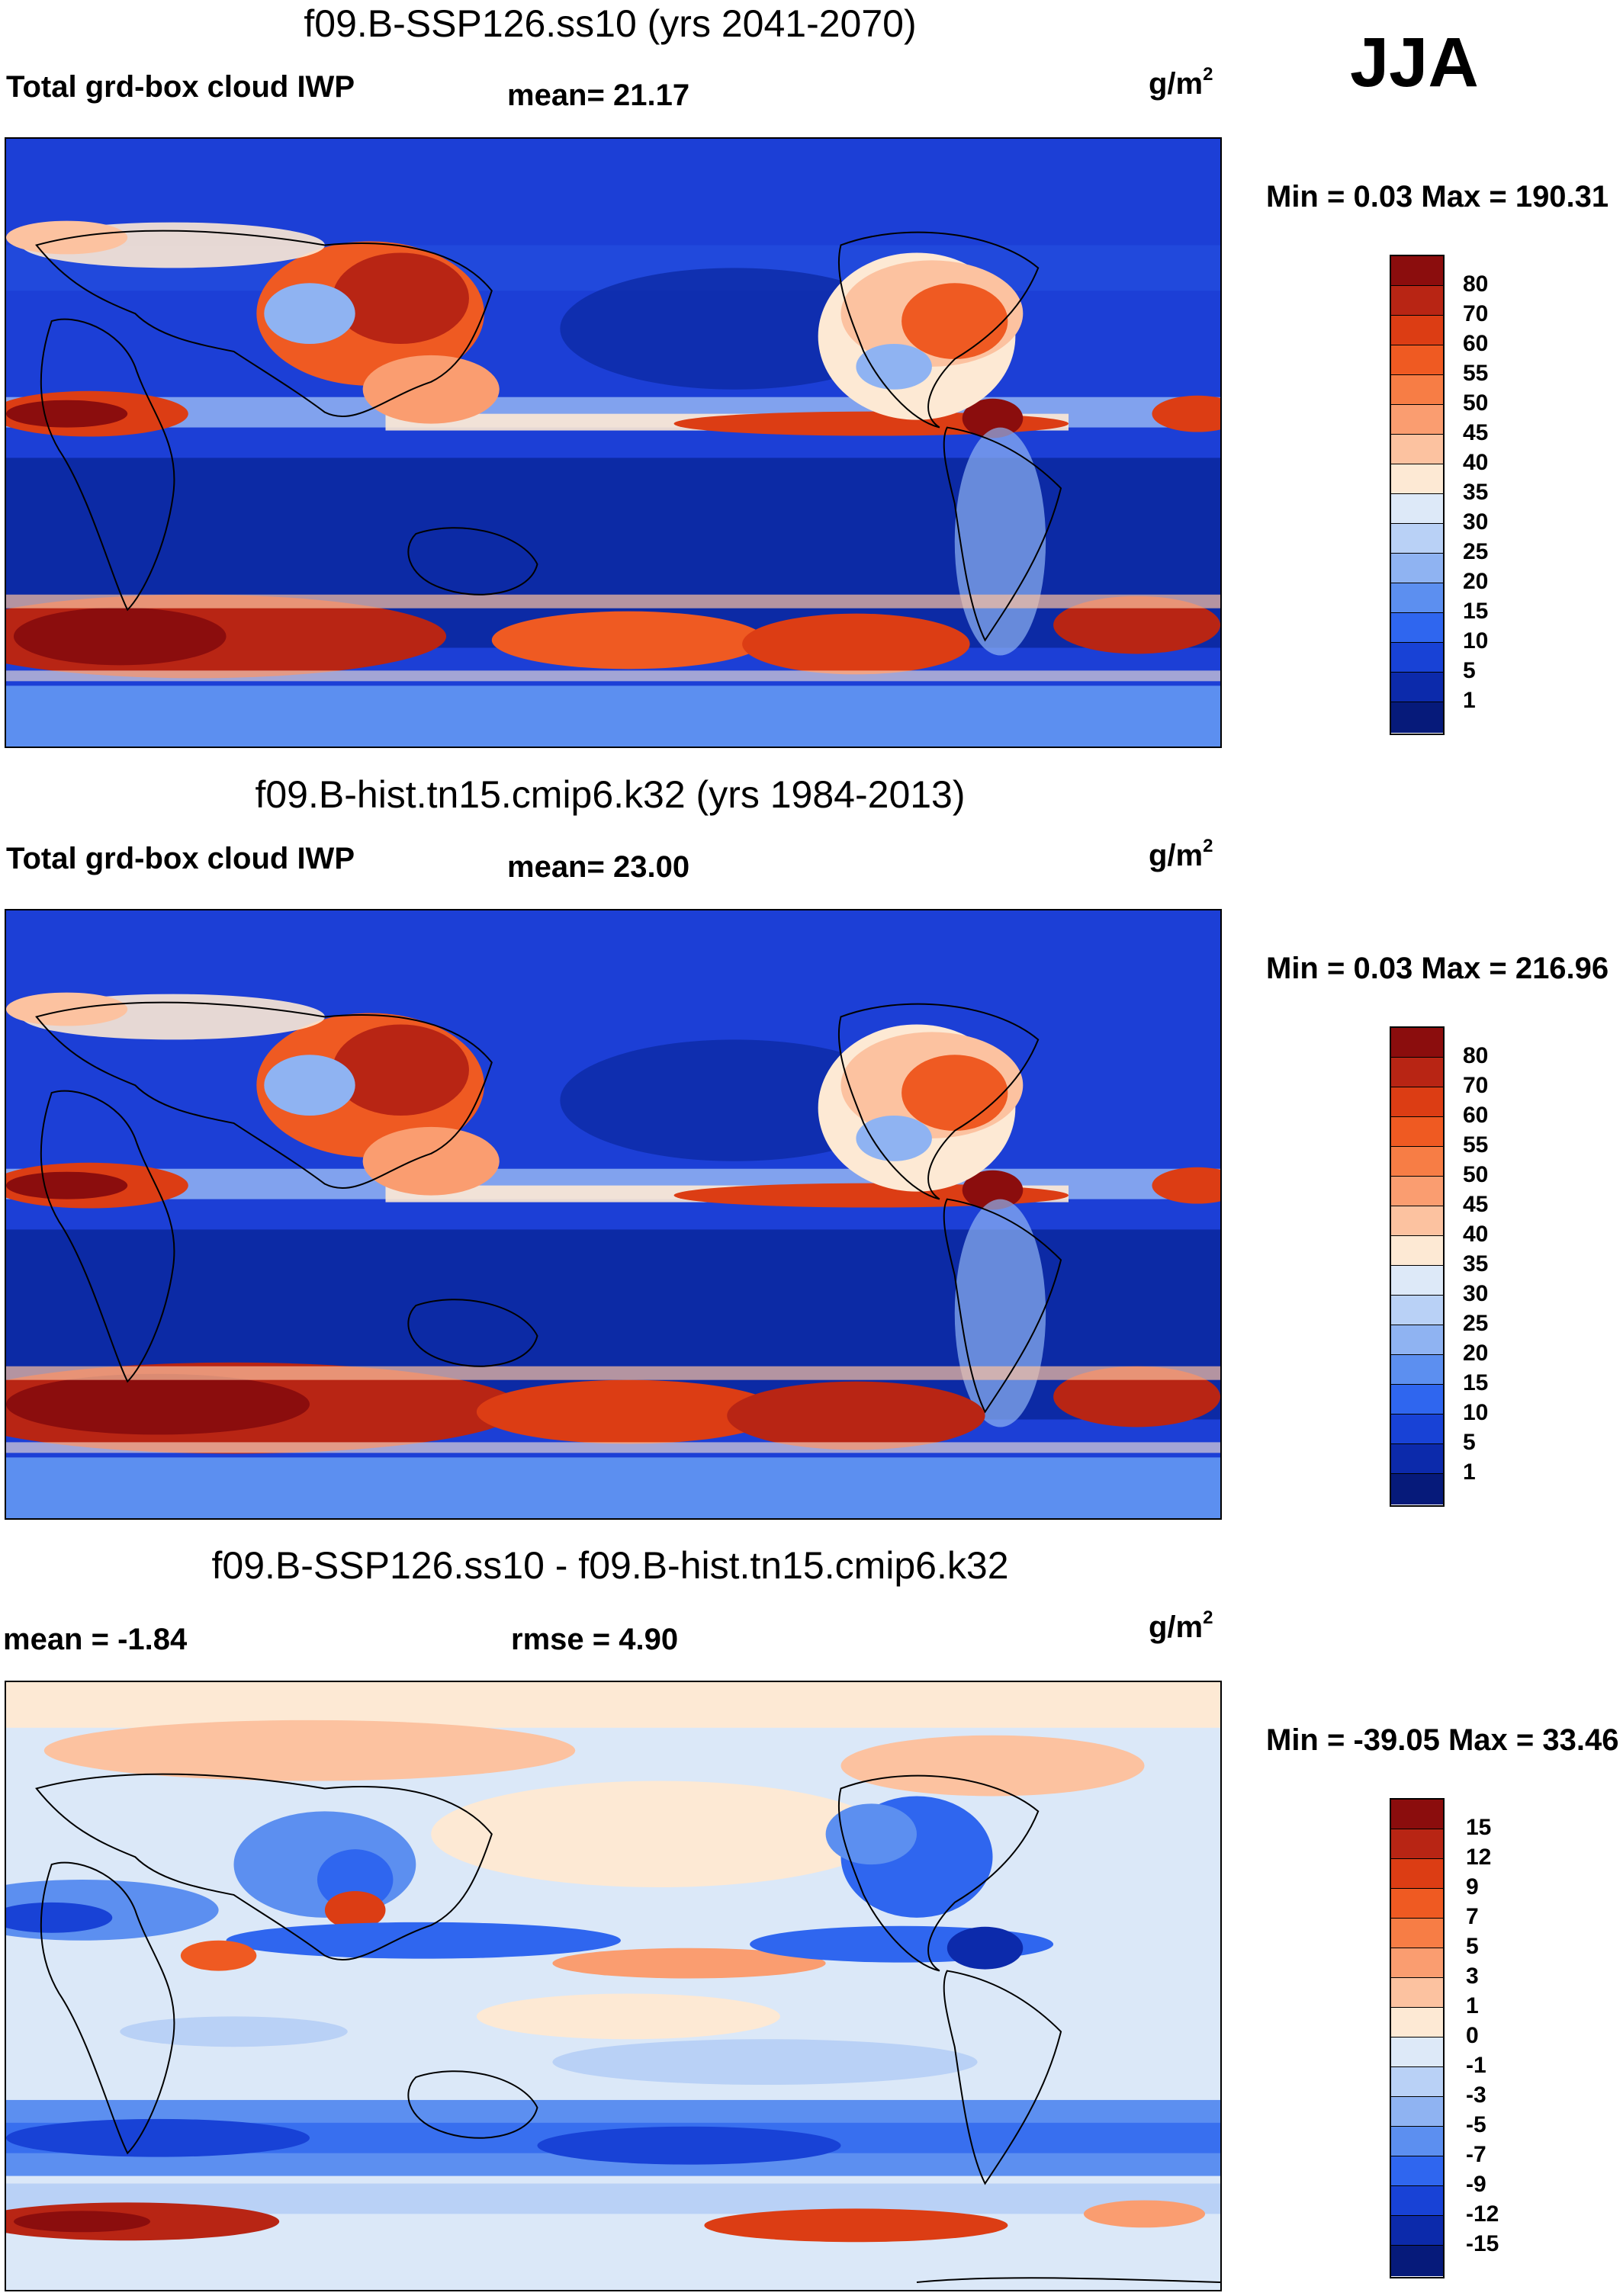 The height and width of the screenshot is (2296, 1623). Describe the element at coordinates (1476, 1145) in the screenshot. I see `panel2-colorbar-label: 55` at that location.